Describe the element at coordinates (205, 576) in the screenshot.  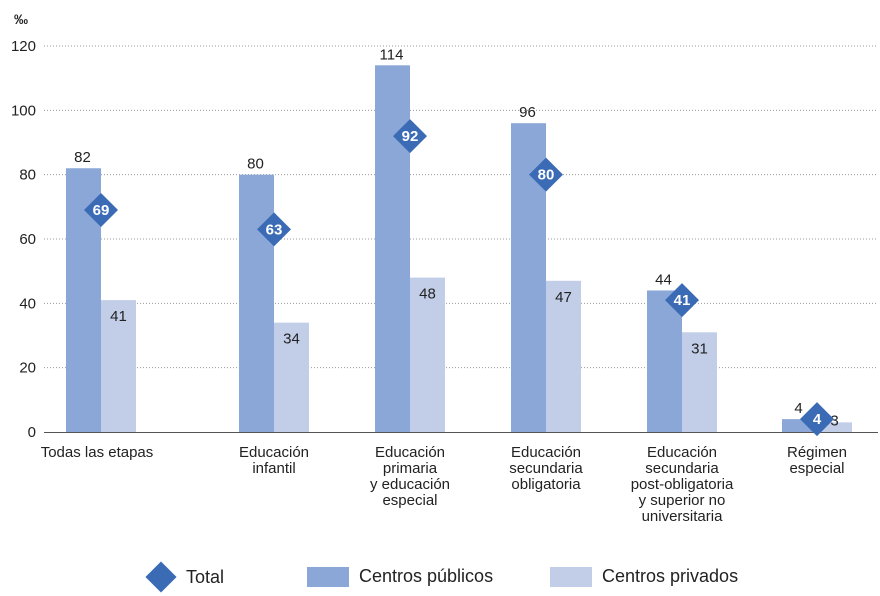
I see `legend-label-total: Total` at that location.